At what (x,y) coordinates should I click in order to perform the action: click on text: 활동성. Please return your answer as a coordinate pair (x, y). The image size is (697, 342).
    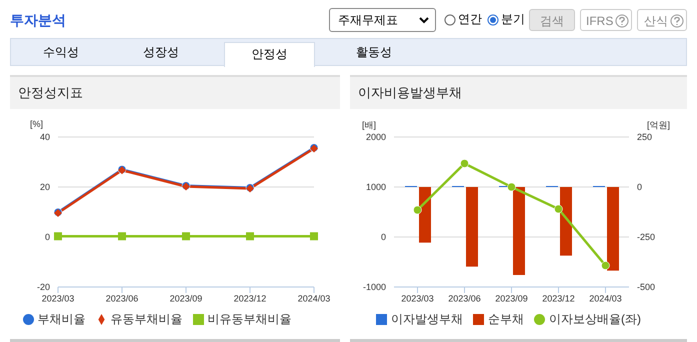
    Looking at the image, I should click on (374, 52).